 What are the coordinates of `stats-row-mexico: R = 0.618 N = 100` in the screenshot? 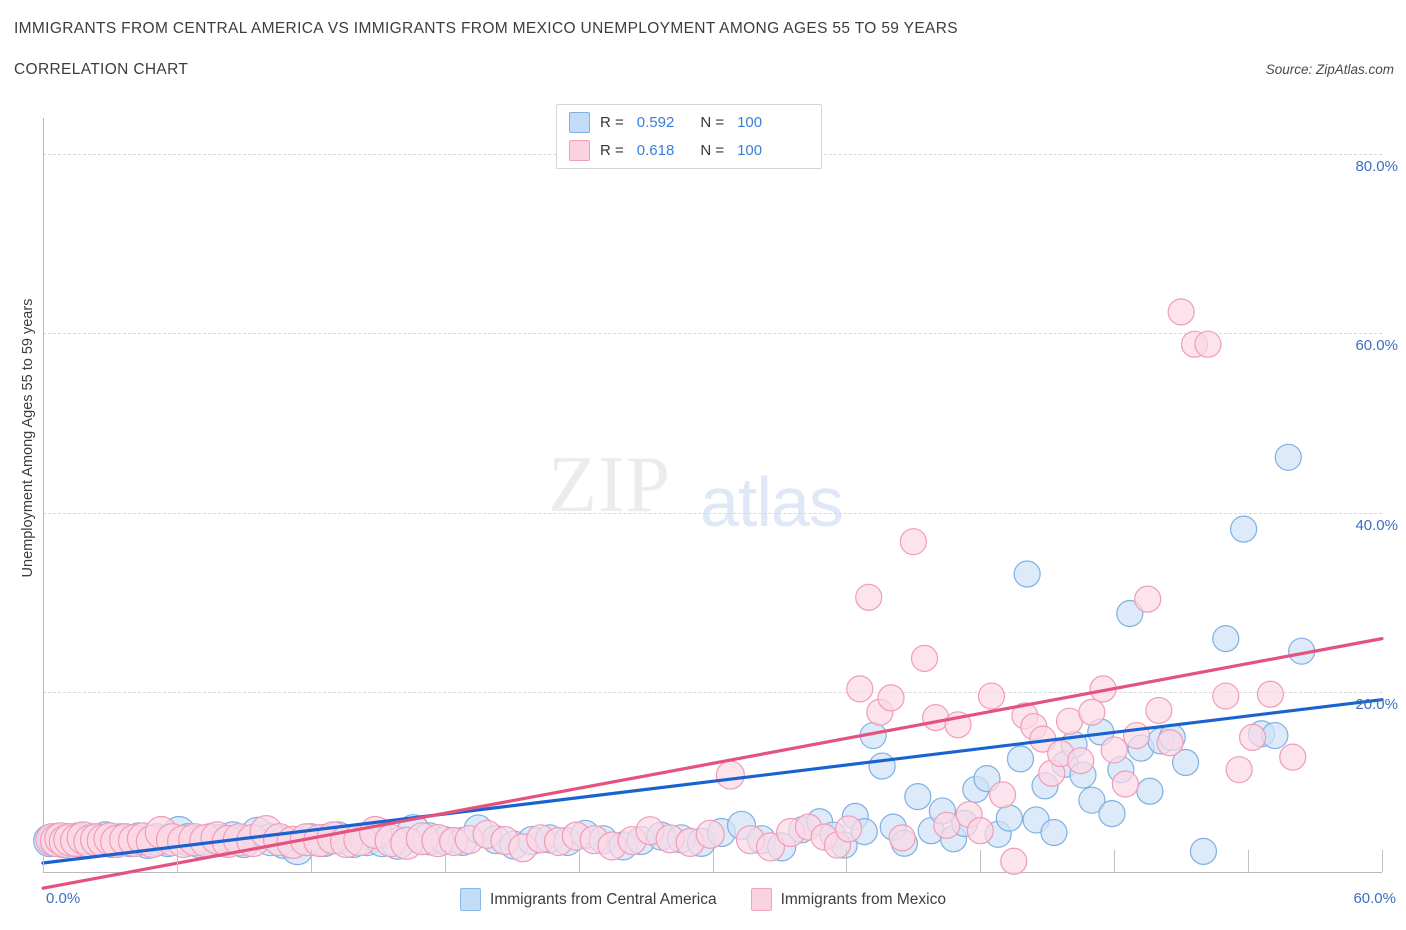 It's located at (665, 150).